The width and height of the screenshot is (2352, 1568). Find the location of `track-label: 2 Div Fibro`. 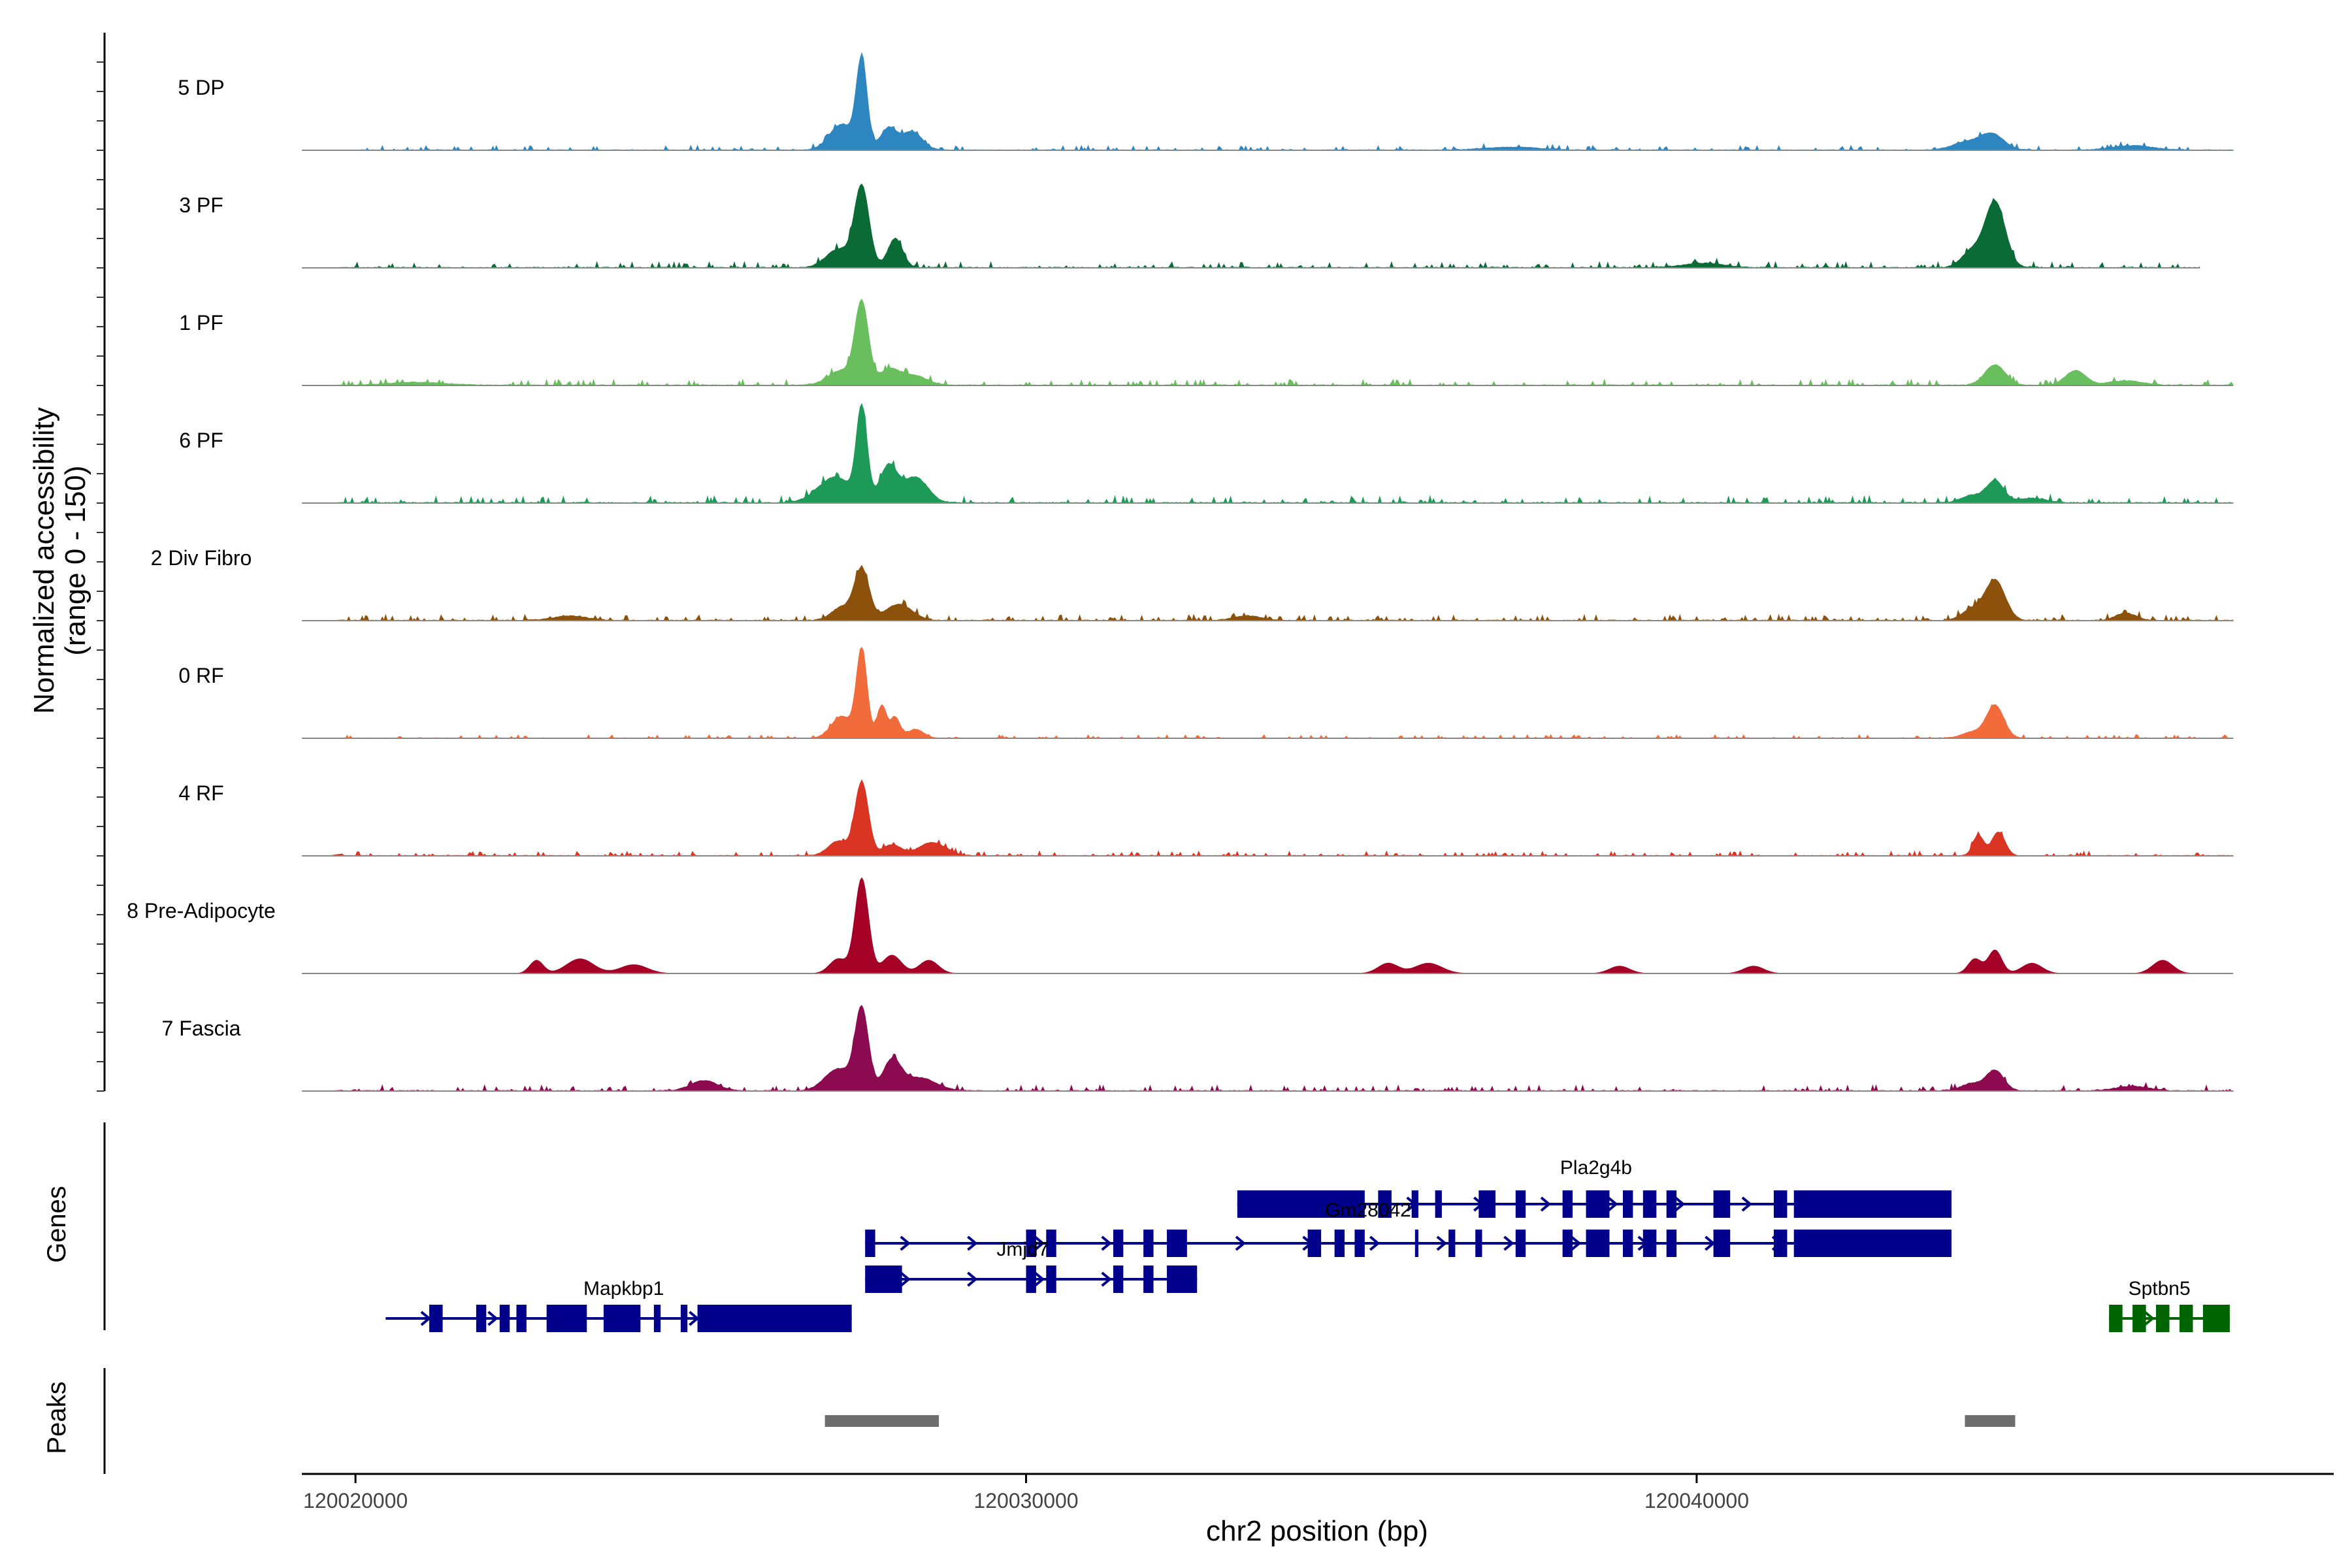

track-label: 2 Div Fibro is located at coordinates (201, 558).